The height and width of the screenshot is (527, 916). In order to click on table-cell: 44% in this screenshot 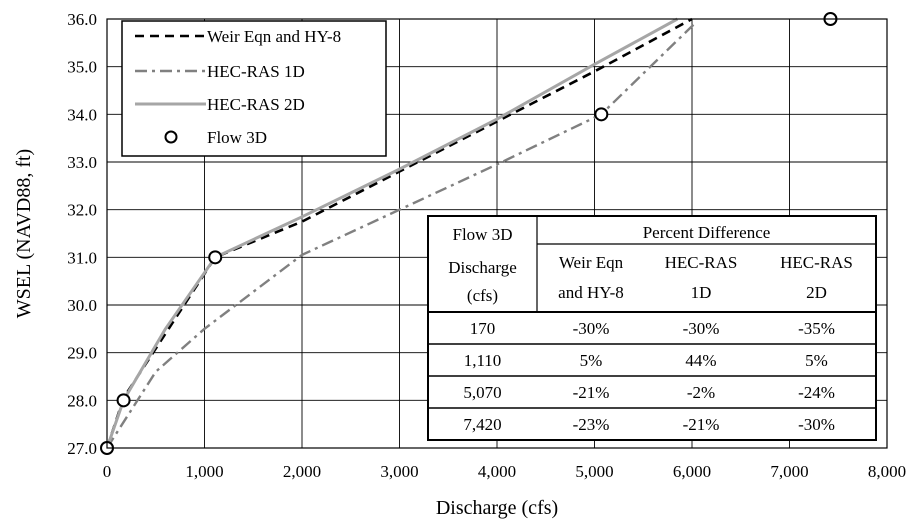, I will do `click(700, 360)`.